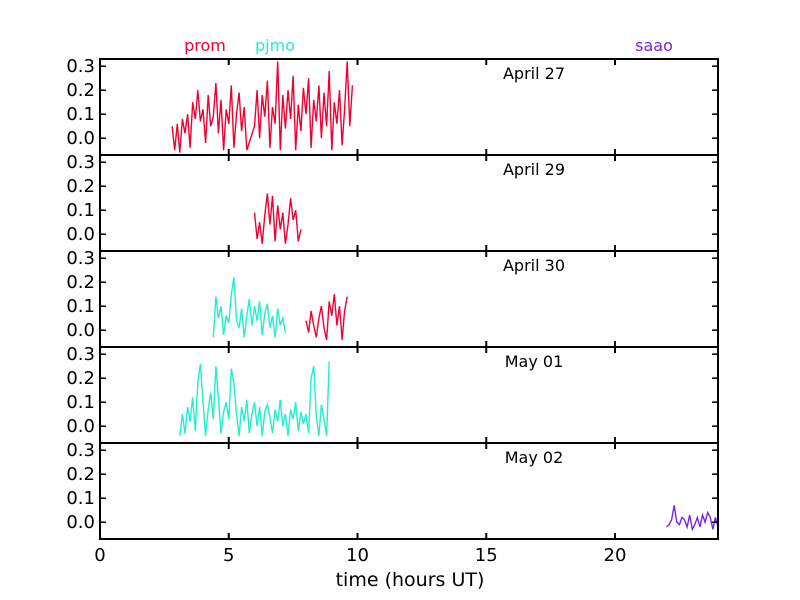 The width and height of the screenshot is (800, 600). I want to click on legend-entry-saao: saao, so click(654, 45).